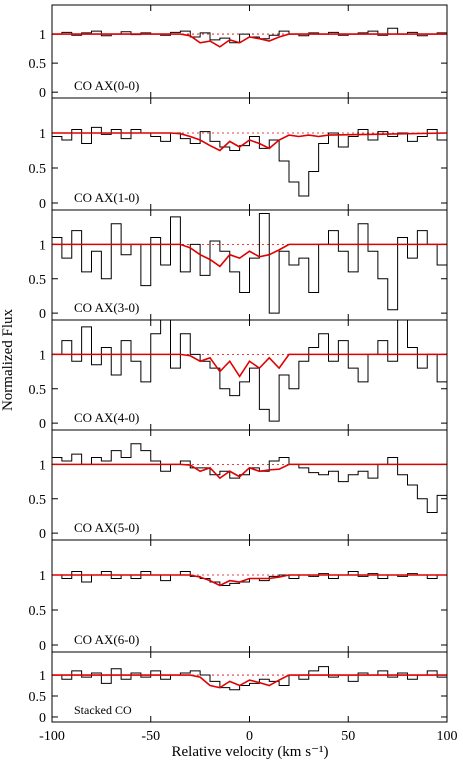 The image size is (463, 764). What do you see at coordinates (249, 736) in the screenshot?
I see `x-tick-label: 0` at bounding box center [249, 736].